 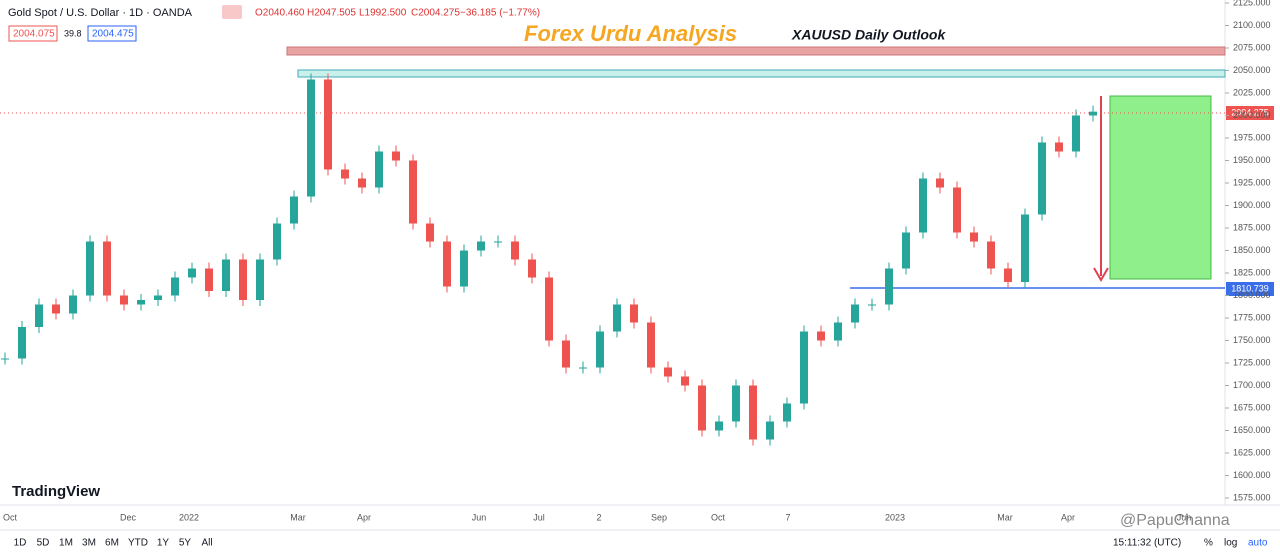 What do you see at coordinates (1258, 543) in the screenshot?
I see `auto-toggle: auto` at bounding box center [1258, 543].